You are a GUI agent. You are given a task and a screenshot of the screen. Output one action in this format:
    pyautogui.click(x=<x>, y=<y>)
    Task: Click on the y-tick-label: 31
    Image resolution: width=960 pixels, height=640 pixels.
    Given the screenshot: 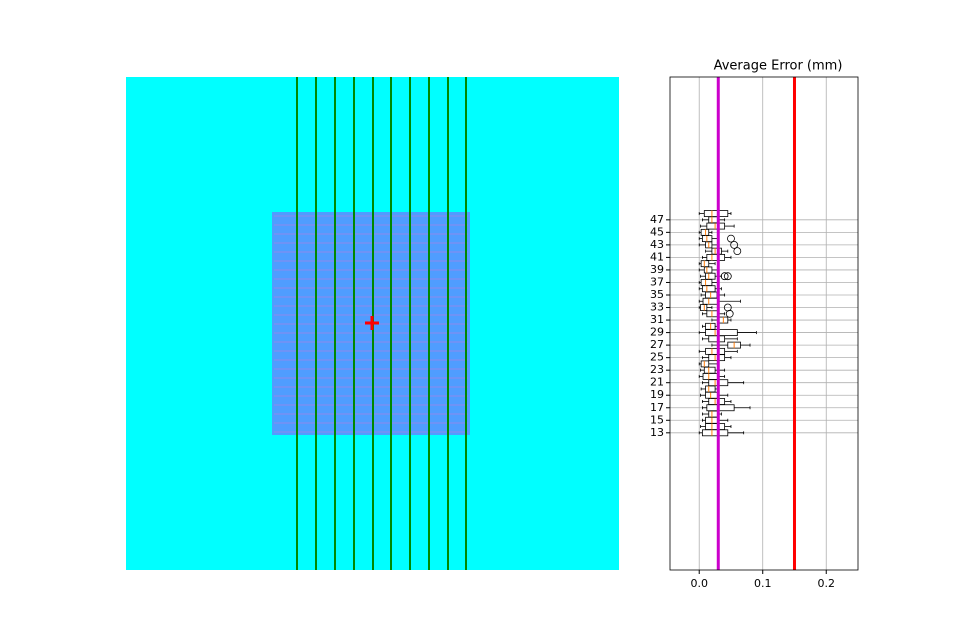 What is the action you would take?
    pyautogui.click(x=657, y=319)
    